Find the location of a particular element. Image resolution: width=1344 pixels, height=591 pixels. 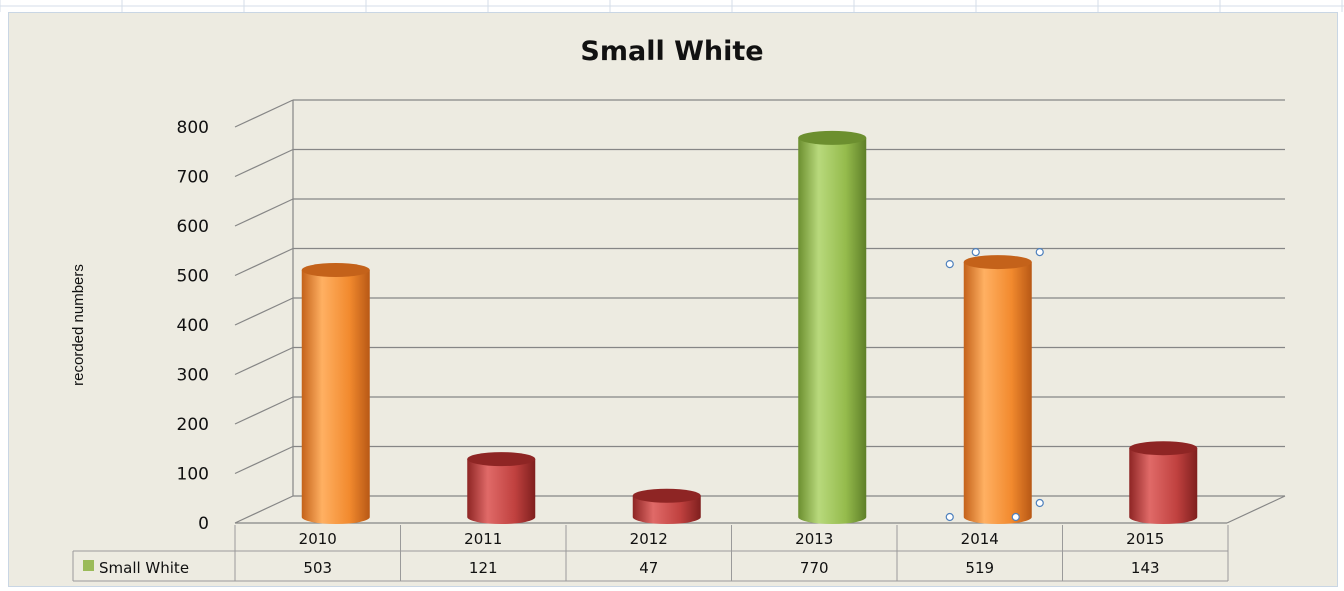

bar-2013 is located at coordinates (832, 327).